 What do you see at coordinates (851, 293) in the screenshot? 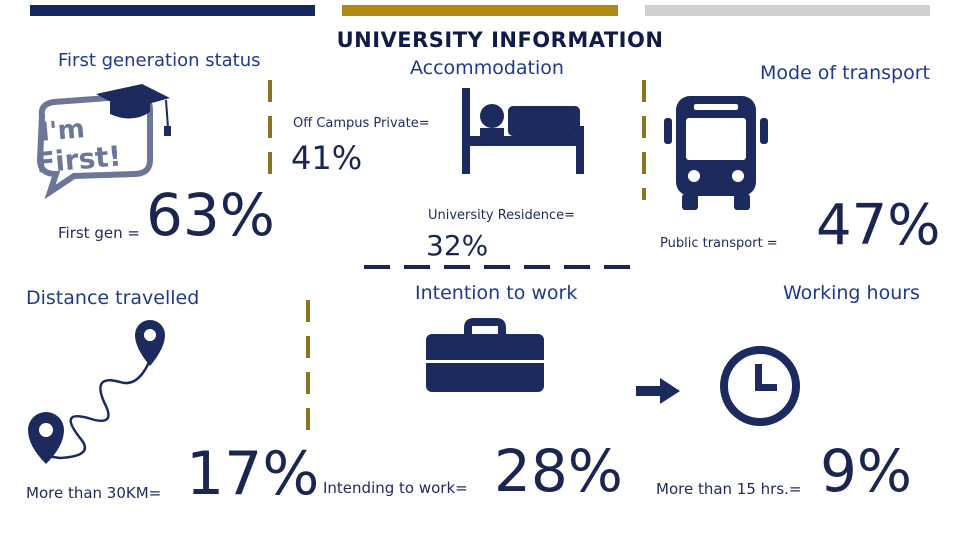
I see `hours-heading: Working hours` at bounding box center [851, 293].